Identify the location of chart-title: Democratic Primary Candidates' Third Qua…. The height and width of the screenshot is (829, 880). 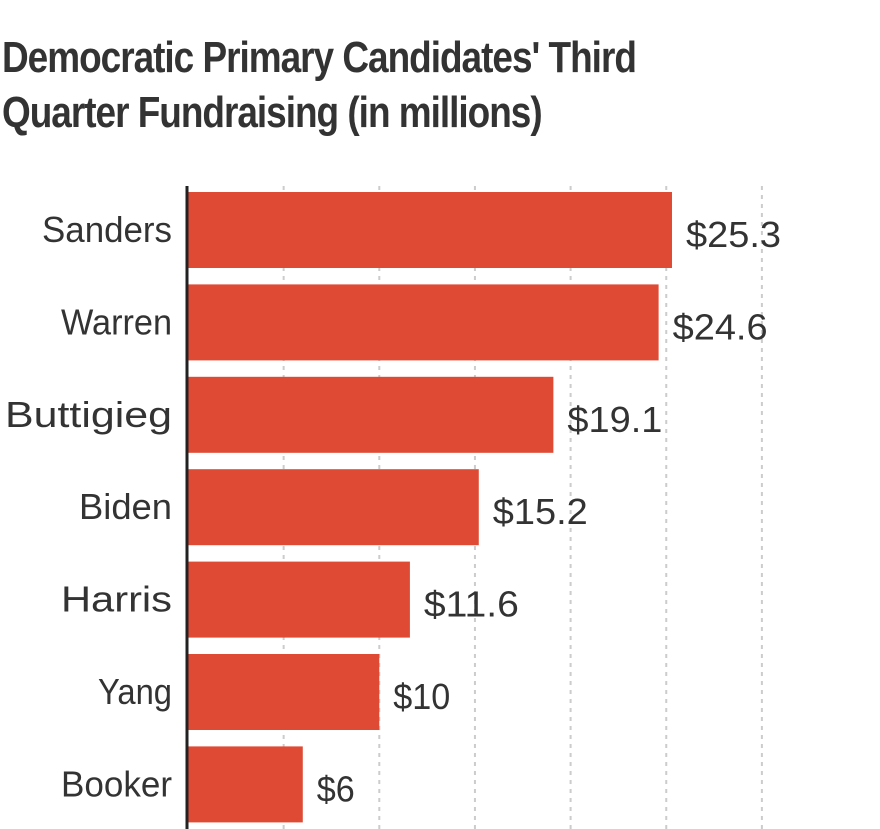
(319, 85).